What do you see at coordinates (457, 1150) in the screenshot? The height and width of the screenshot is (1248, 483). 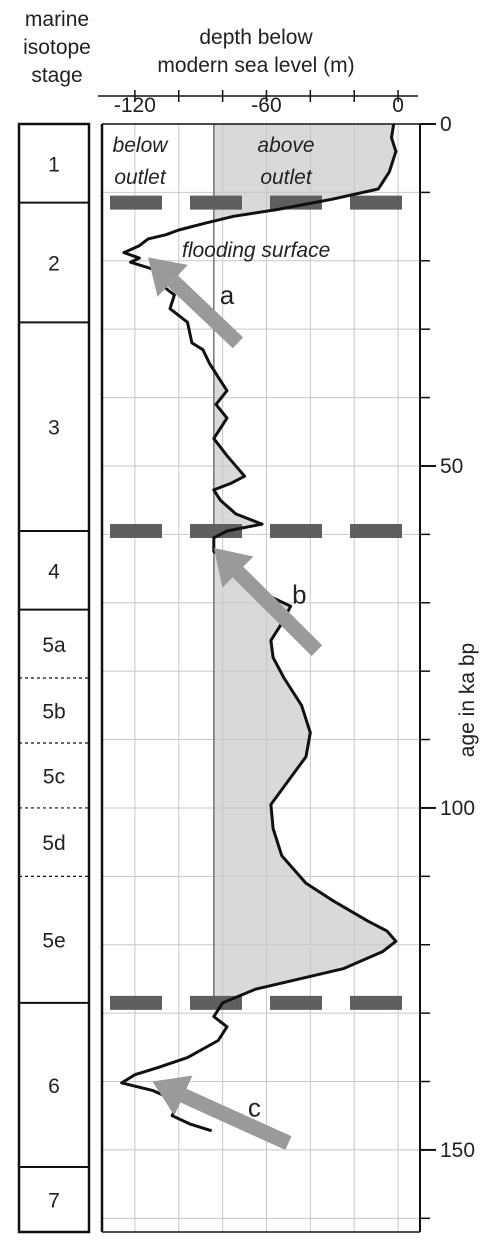 I see `age-tick-label: 150` at bounding box center [457, 1150].